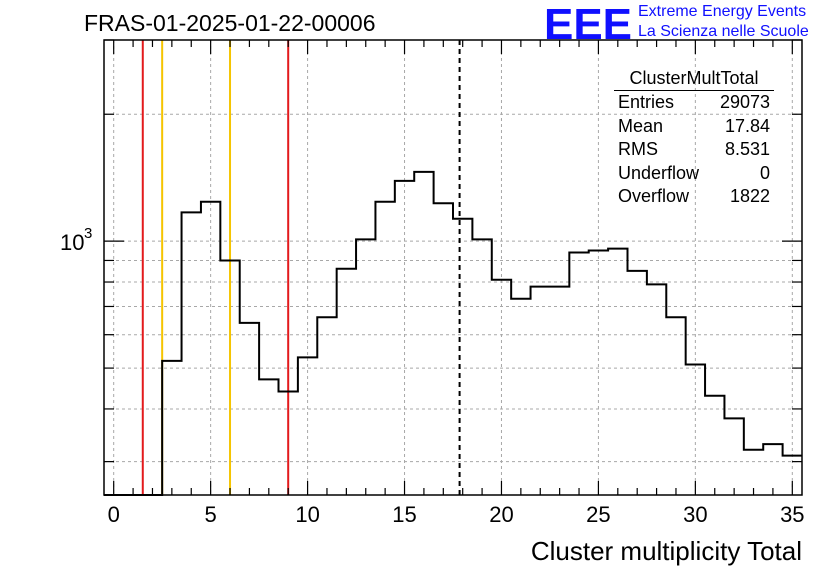  Describe the element at coordinates (646, 102) in the screenshot. I see `stats-label: Entries` at that location.